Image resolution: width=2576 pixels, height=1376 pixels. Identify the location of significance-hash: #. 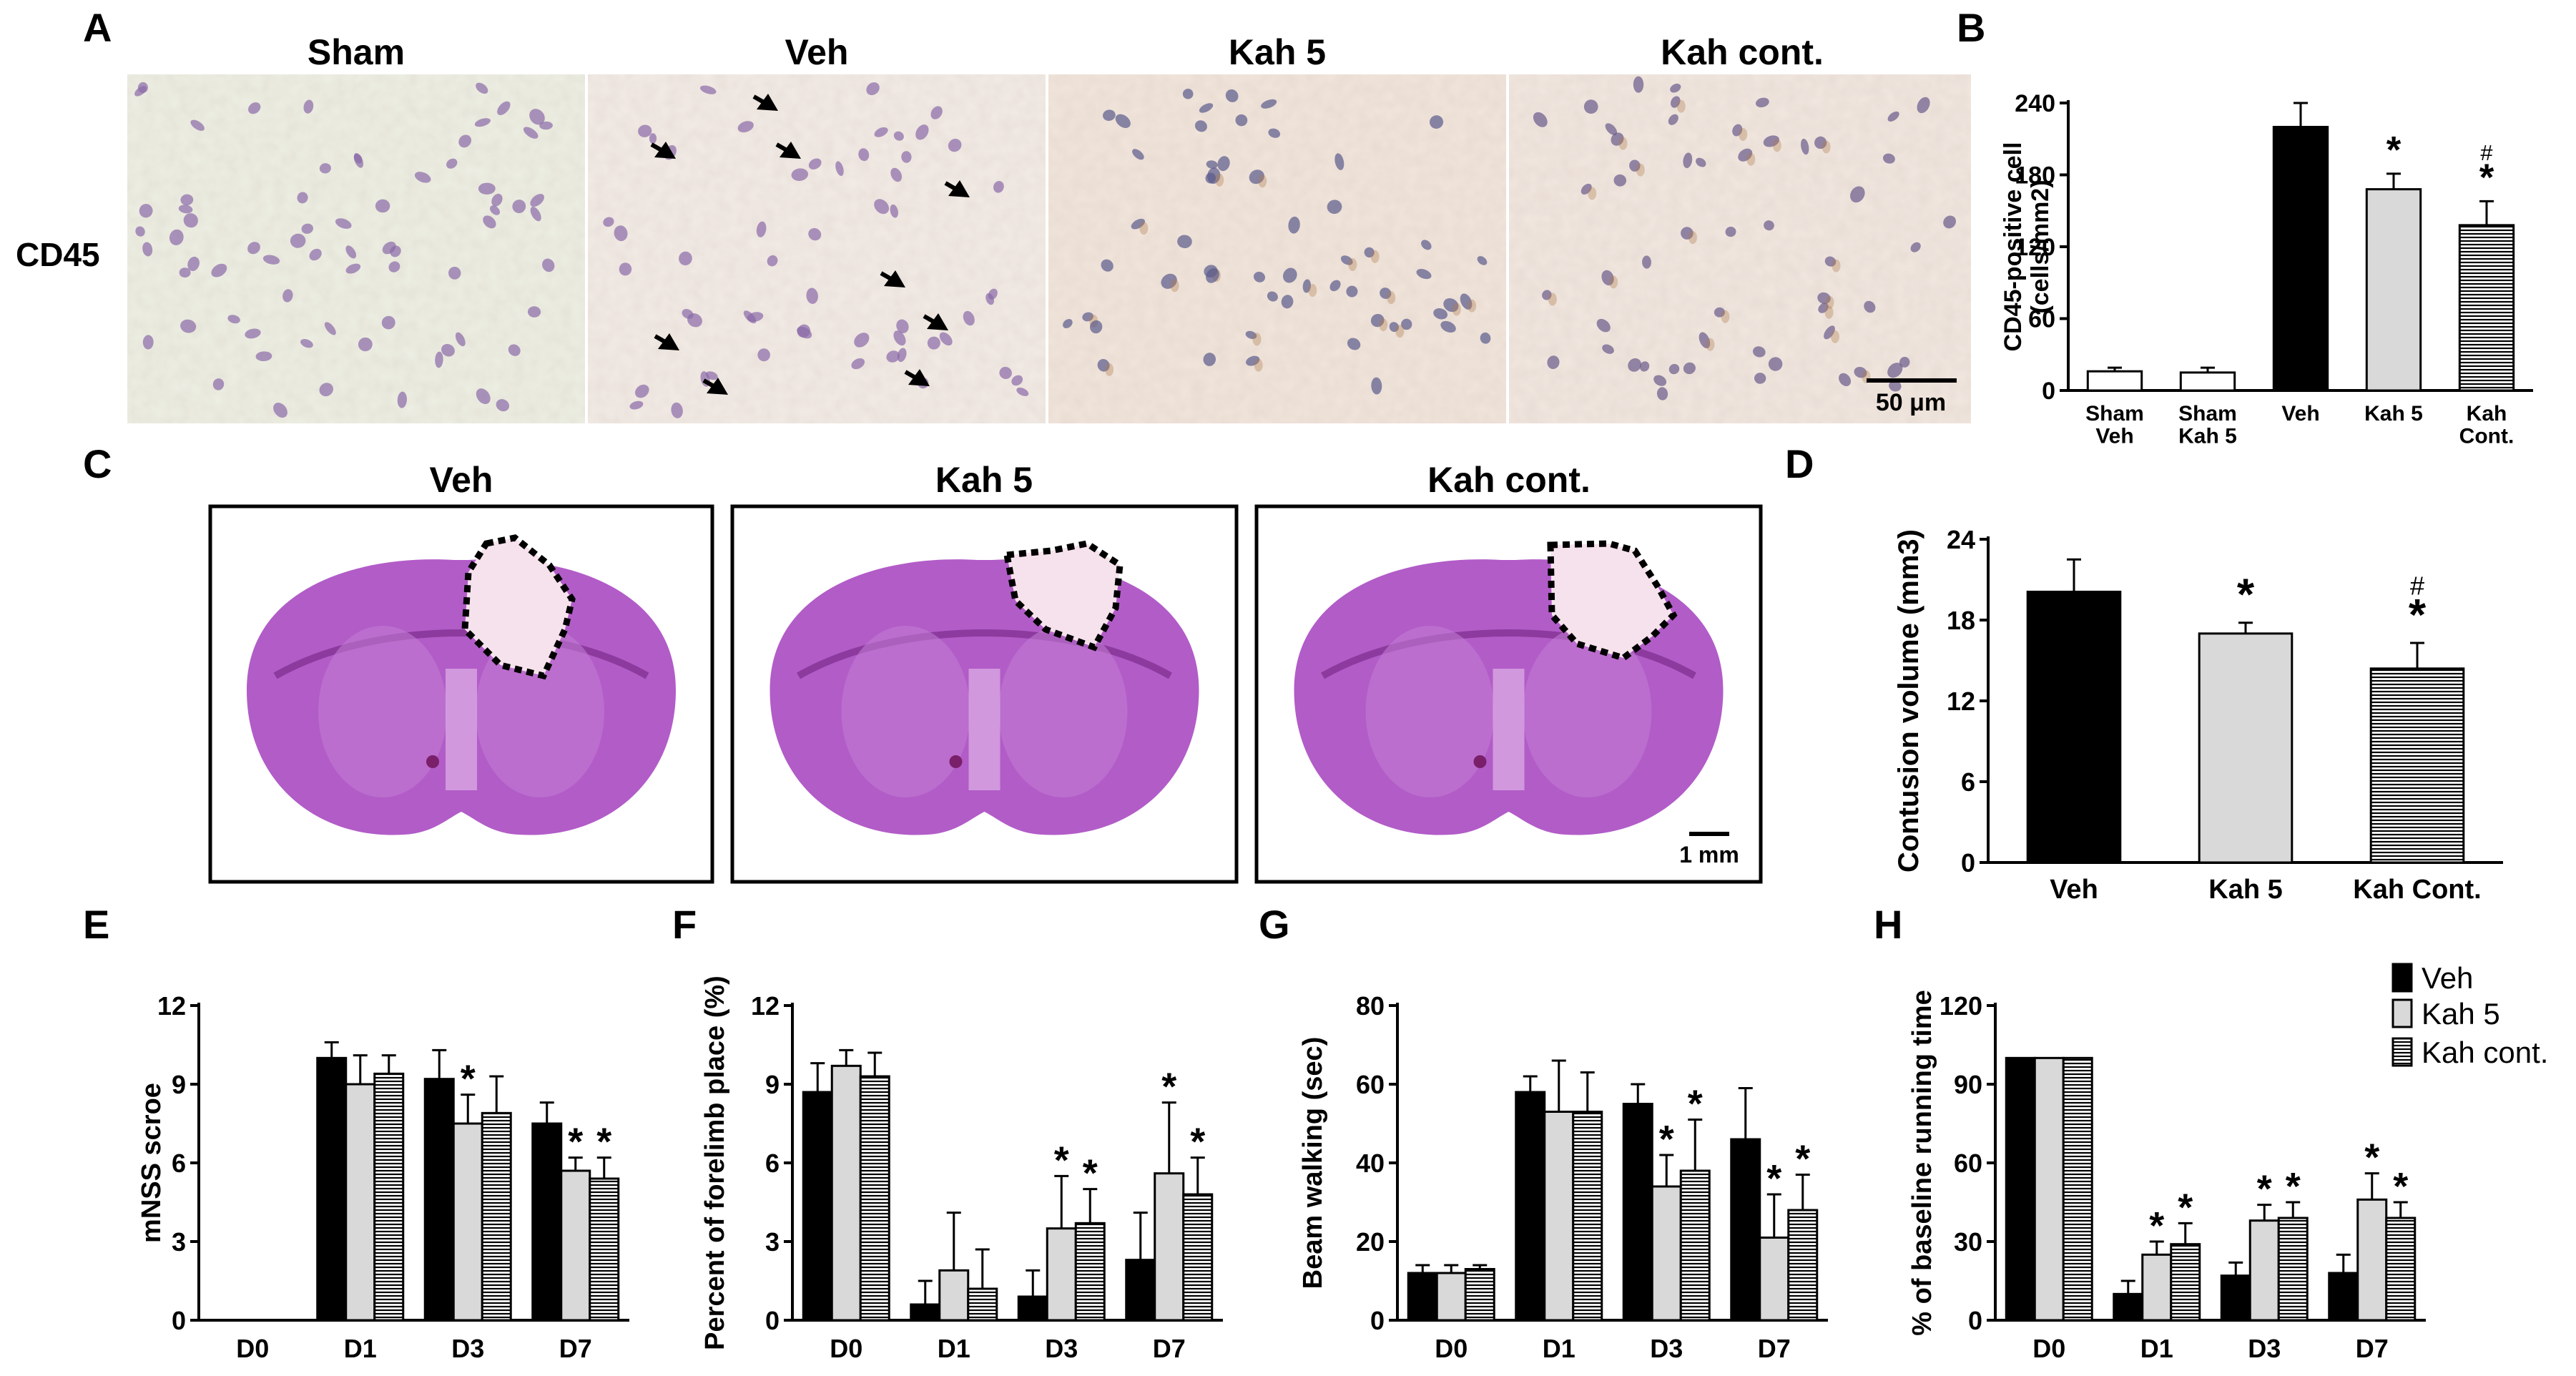
(2486, 153).